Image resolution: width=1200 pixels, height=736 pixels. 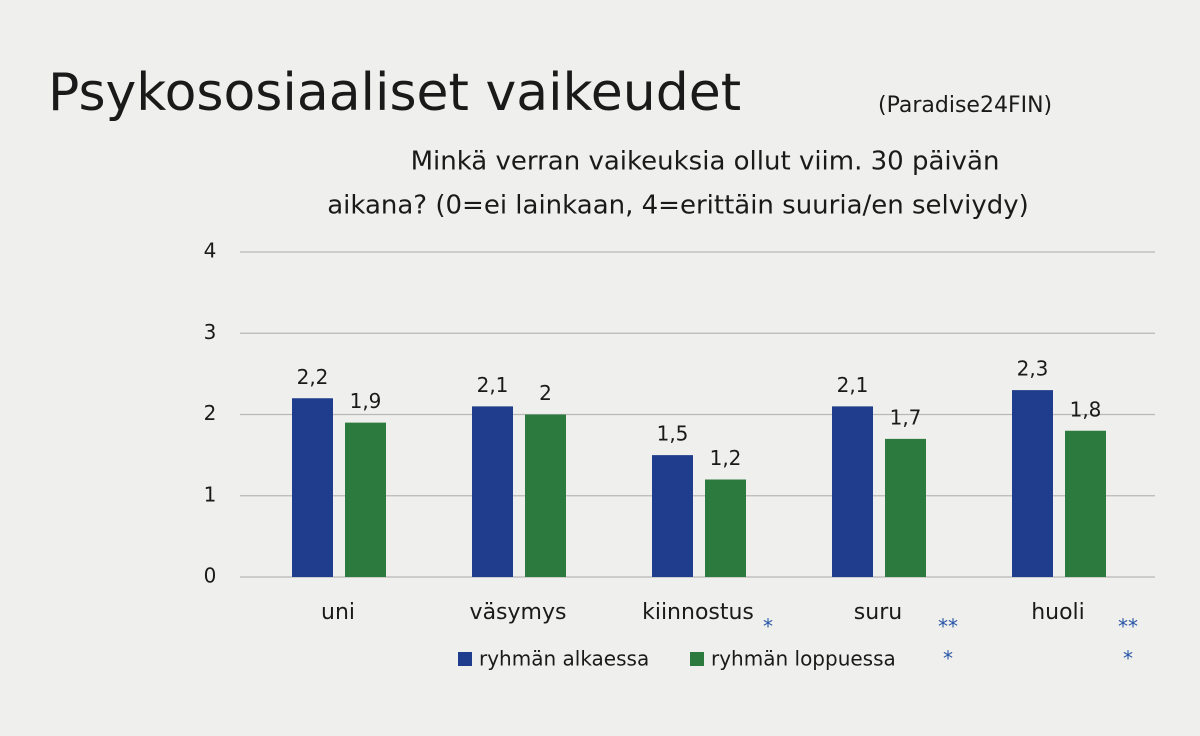 What do you see at coordinates (878, 612) in the screenshot?
I see `x-tick-label: suru` at bounding box center [878, 612].